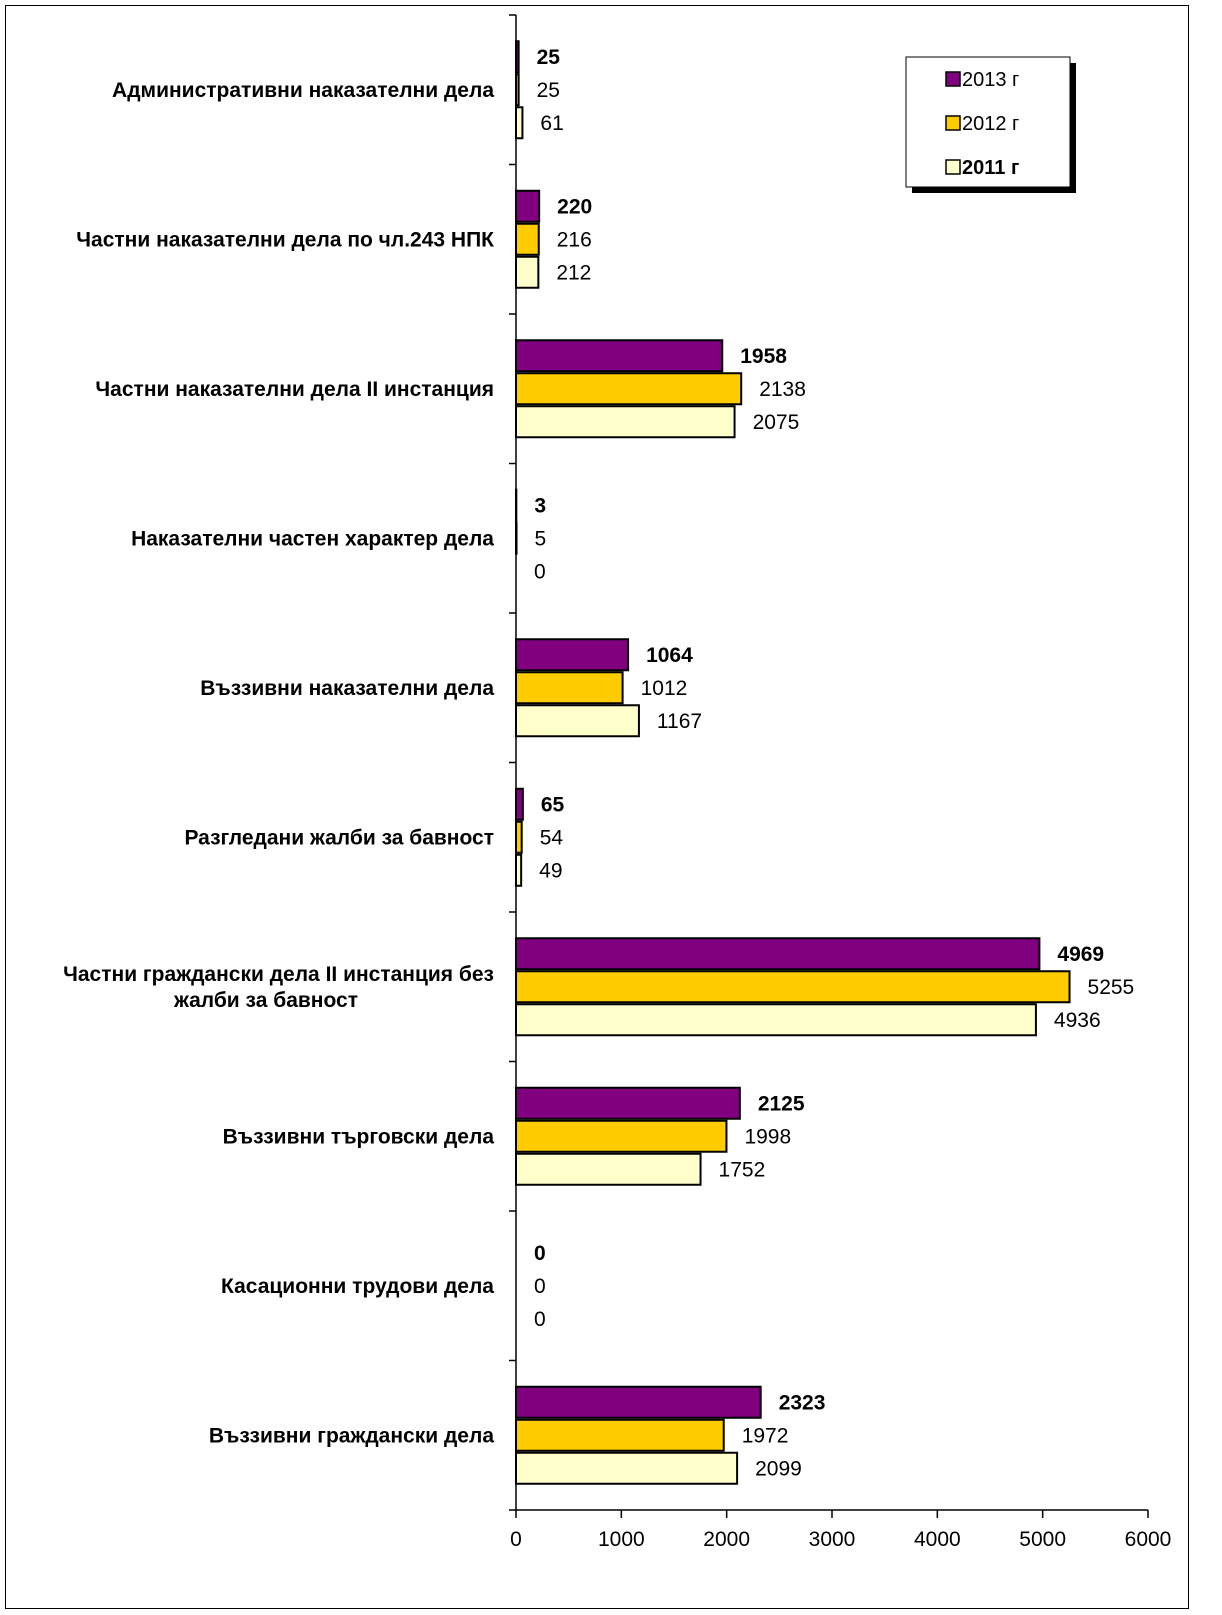  Describe the element at coordinates (357, 1286) in the screenshot. I see `category-label-9: Касационни трудови дела` at that location.